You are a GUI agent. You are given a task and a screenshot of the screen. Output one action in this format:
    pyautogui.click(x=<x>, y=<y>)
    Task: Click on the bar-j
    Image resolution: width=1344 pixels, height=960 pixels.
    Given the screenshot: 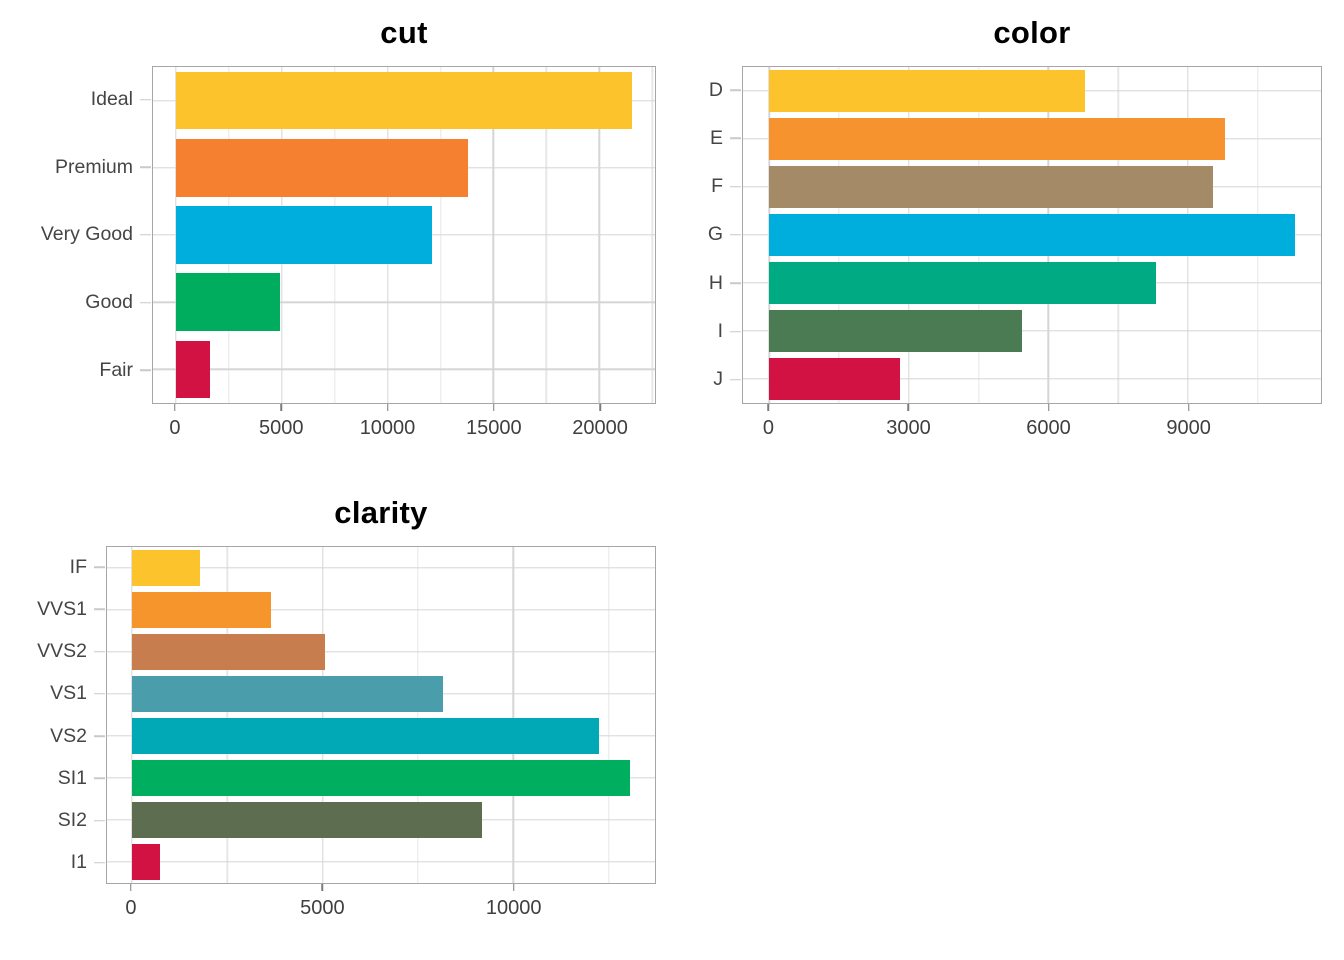 What is the action you would take?
    pyautogui.click(x=834, y=379)
    